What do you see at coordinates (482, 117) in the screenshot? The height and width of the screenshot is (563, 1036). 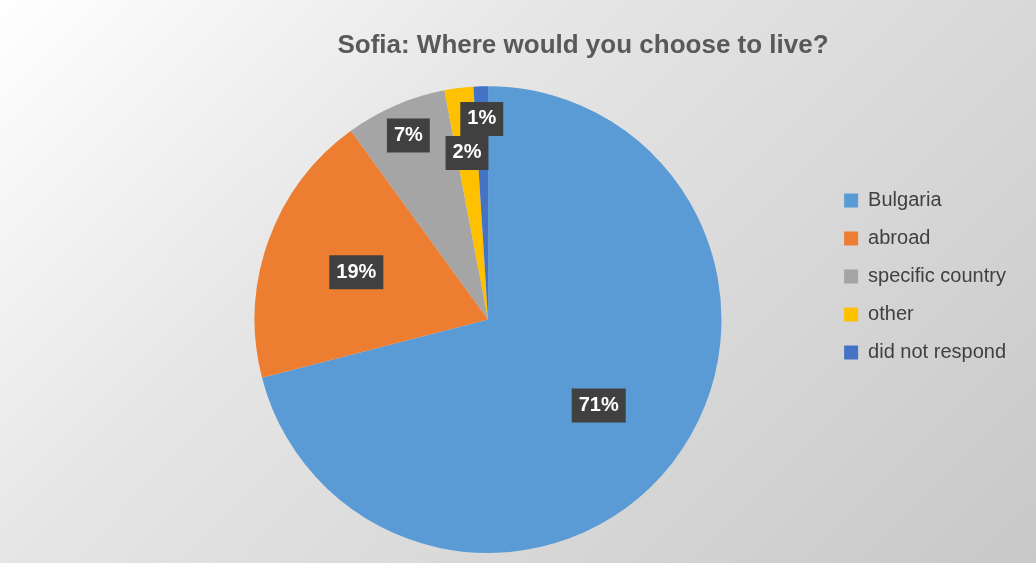 I see `data-label: 1%` at bounding box center [482, 117].